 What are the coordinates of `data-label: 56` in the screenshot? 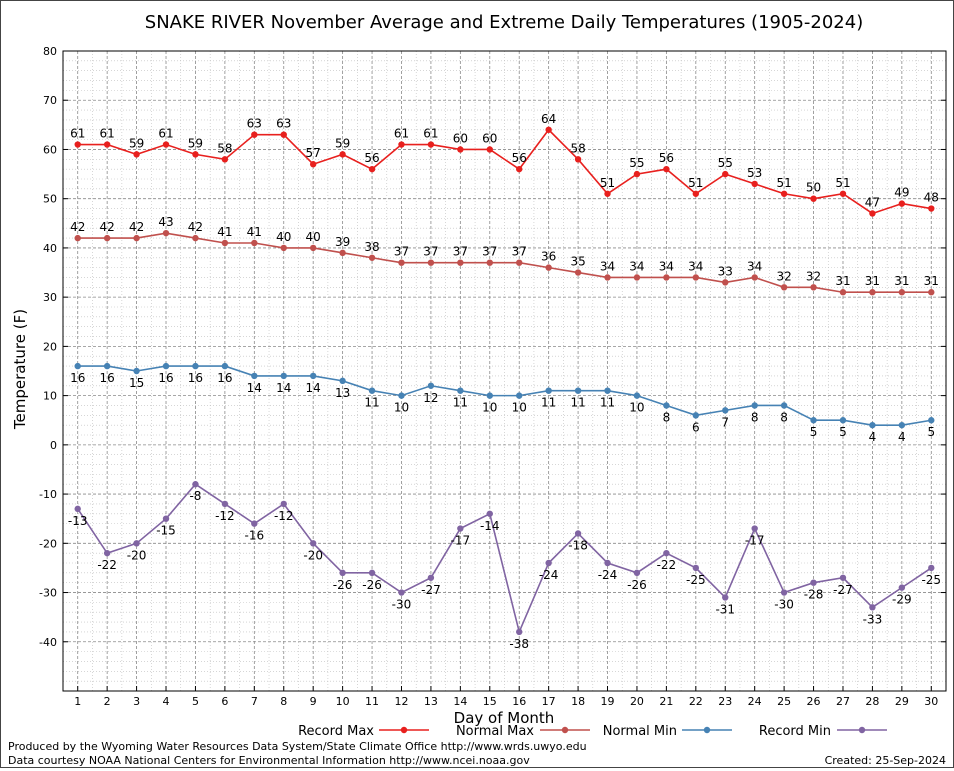 It's located at (371, 158).